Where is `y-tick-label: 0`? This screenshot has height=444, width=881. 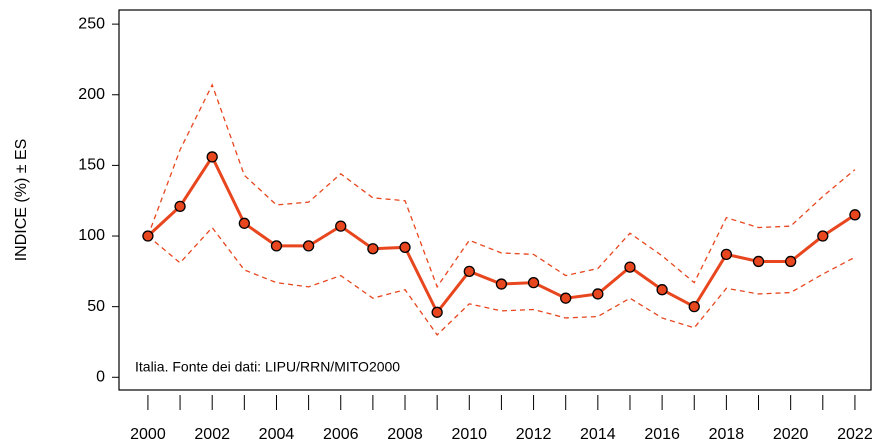 y-tick-label: 0 is located at coordinates (100, 377).